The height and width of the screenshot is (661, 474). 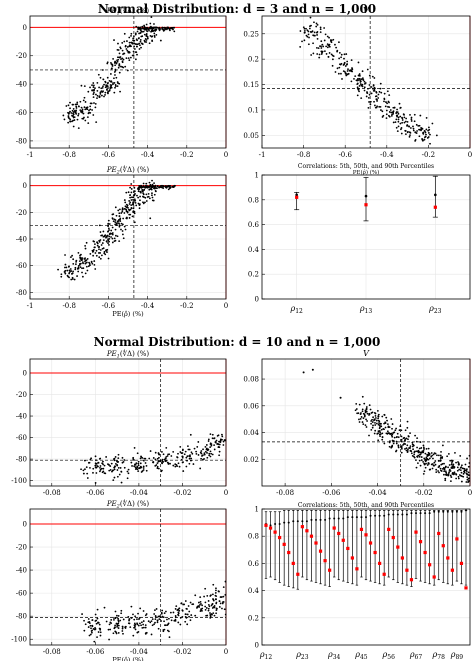 I want to click on y-tick-label: 1, so click(x=257, y=510).